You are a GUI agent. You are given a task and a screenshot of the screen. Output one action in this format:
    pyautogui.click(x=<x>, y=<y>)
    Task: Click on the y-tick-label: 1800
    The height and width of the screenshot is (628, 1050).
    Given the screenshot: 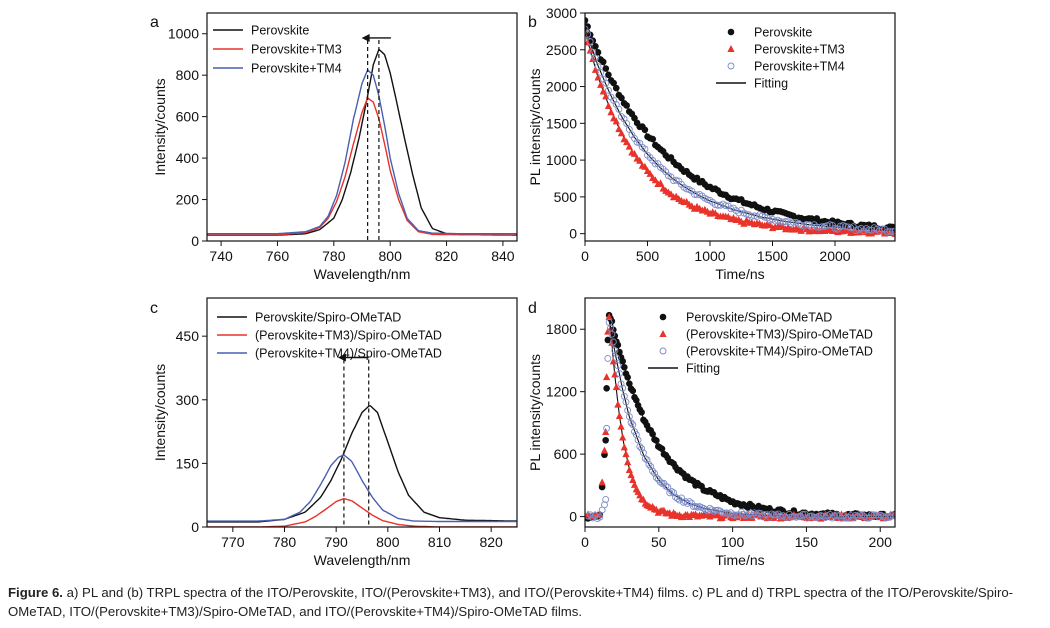 What is the action you would take?
    pyautogui.click(x=561, y=329)
    